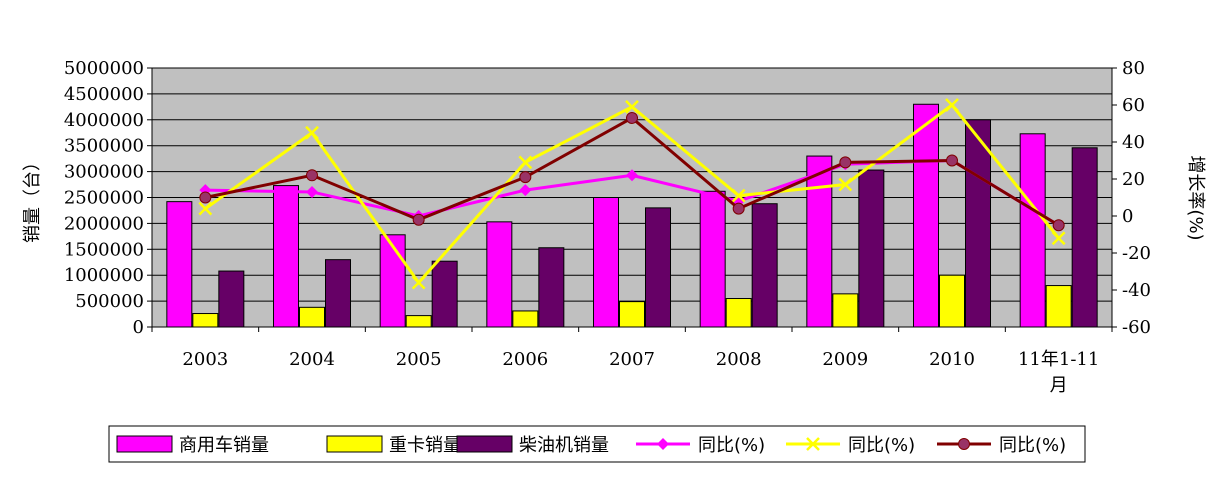 Image resolution: width=1226 pixels, height=479 pixels. Describe the element at coordinates (525, 319) in the screenshot. I see `bar-重卡销量-2006` at that location.